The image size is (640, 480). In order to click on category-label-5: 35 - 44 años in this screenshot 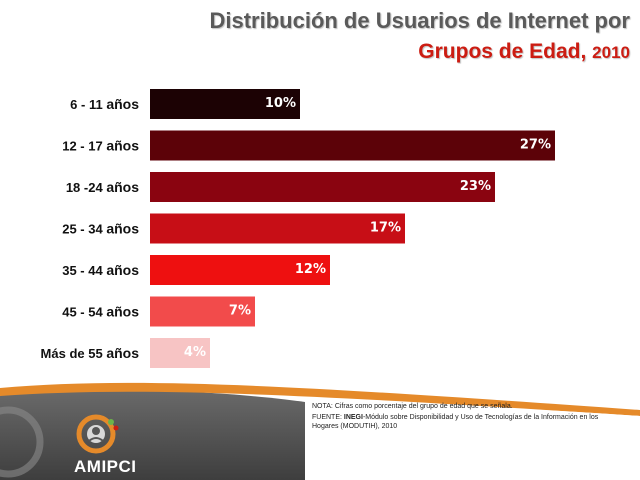, I will do `click(100, 270)`.